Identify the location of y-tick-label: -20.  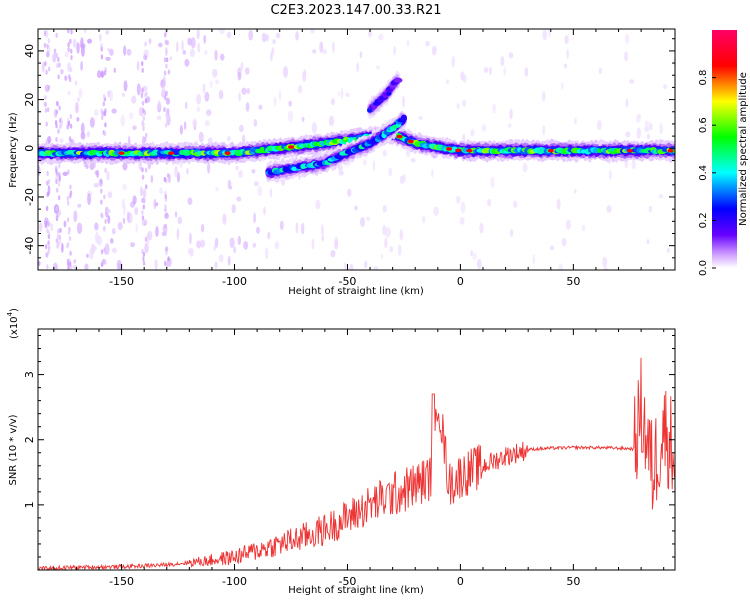
(29, 197).